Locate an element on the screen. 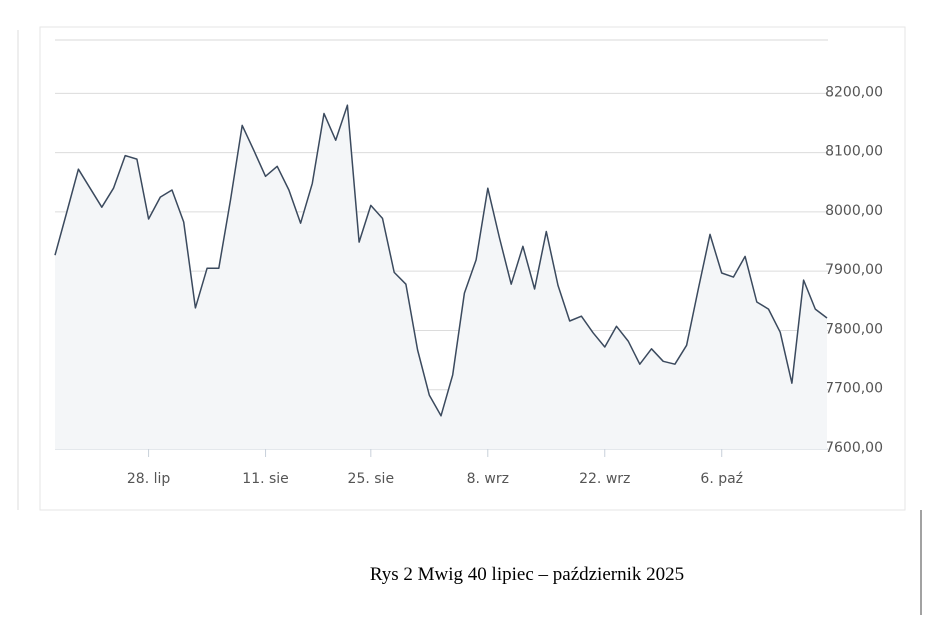 This screenshot has width=949, height=617. y-tick-label: 7600,00 is located at coordinates (854, 448).